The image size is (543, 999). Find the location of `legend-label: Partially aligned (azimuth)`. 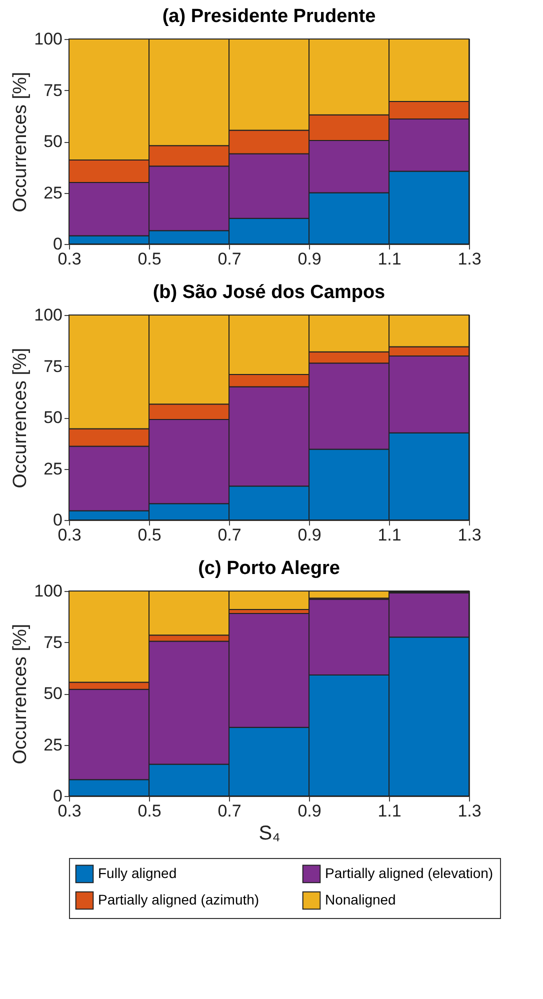

legend-label: Partially aligned (azimuth) is located at coordinates (179, 900).